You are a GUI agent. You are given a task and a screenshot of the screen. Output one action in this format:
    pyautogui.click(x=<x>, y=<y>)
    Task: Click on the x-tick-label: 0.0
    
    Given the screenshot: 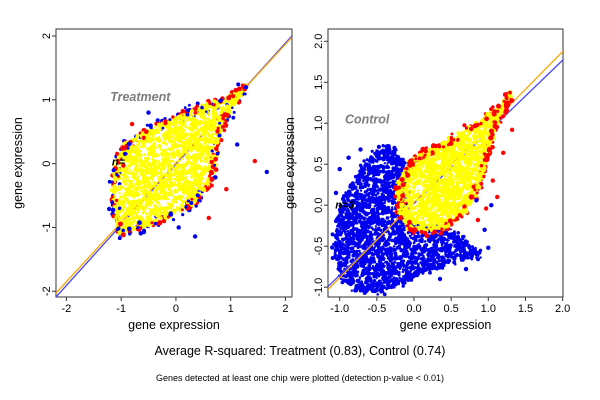 What is the action you would take?
    pyautogui.click(x=413, y=309)
    